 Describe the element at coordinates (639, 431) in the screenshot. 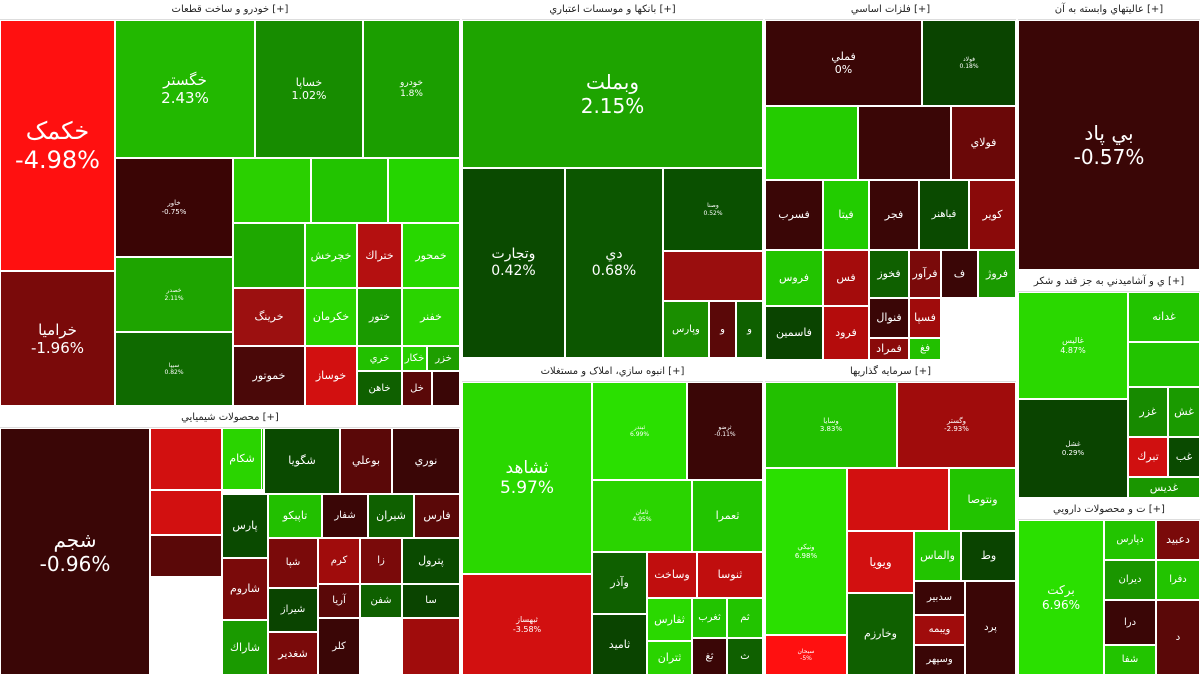

I see `stock-tile: ثبندر 6.99%` at that location.